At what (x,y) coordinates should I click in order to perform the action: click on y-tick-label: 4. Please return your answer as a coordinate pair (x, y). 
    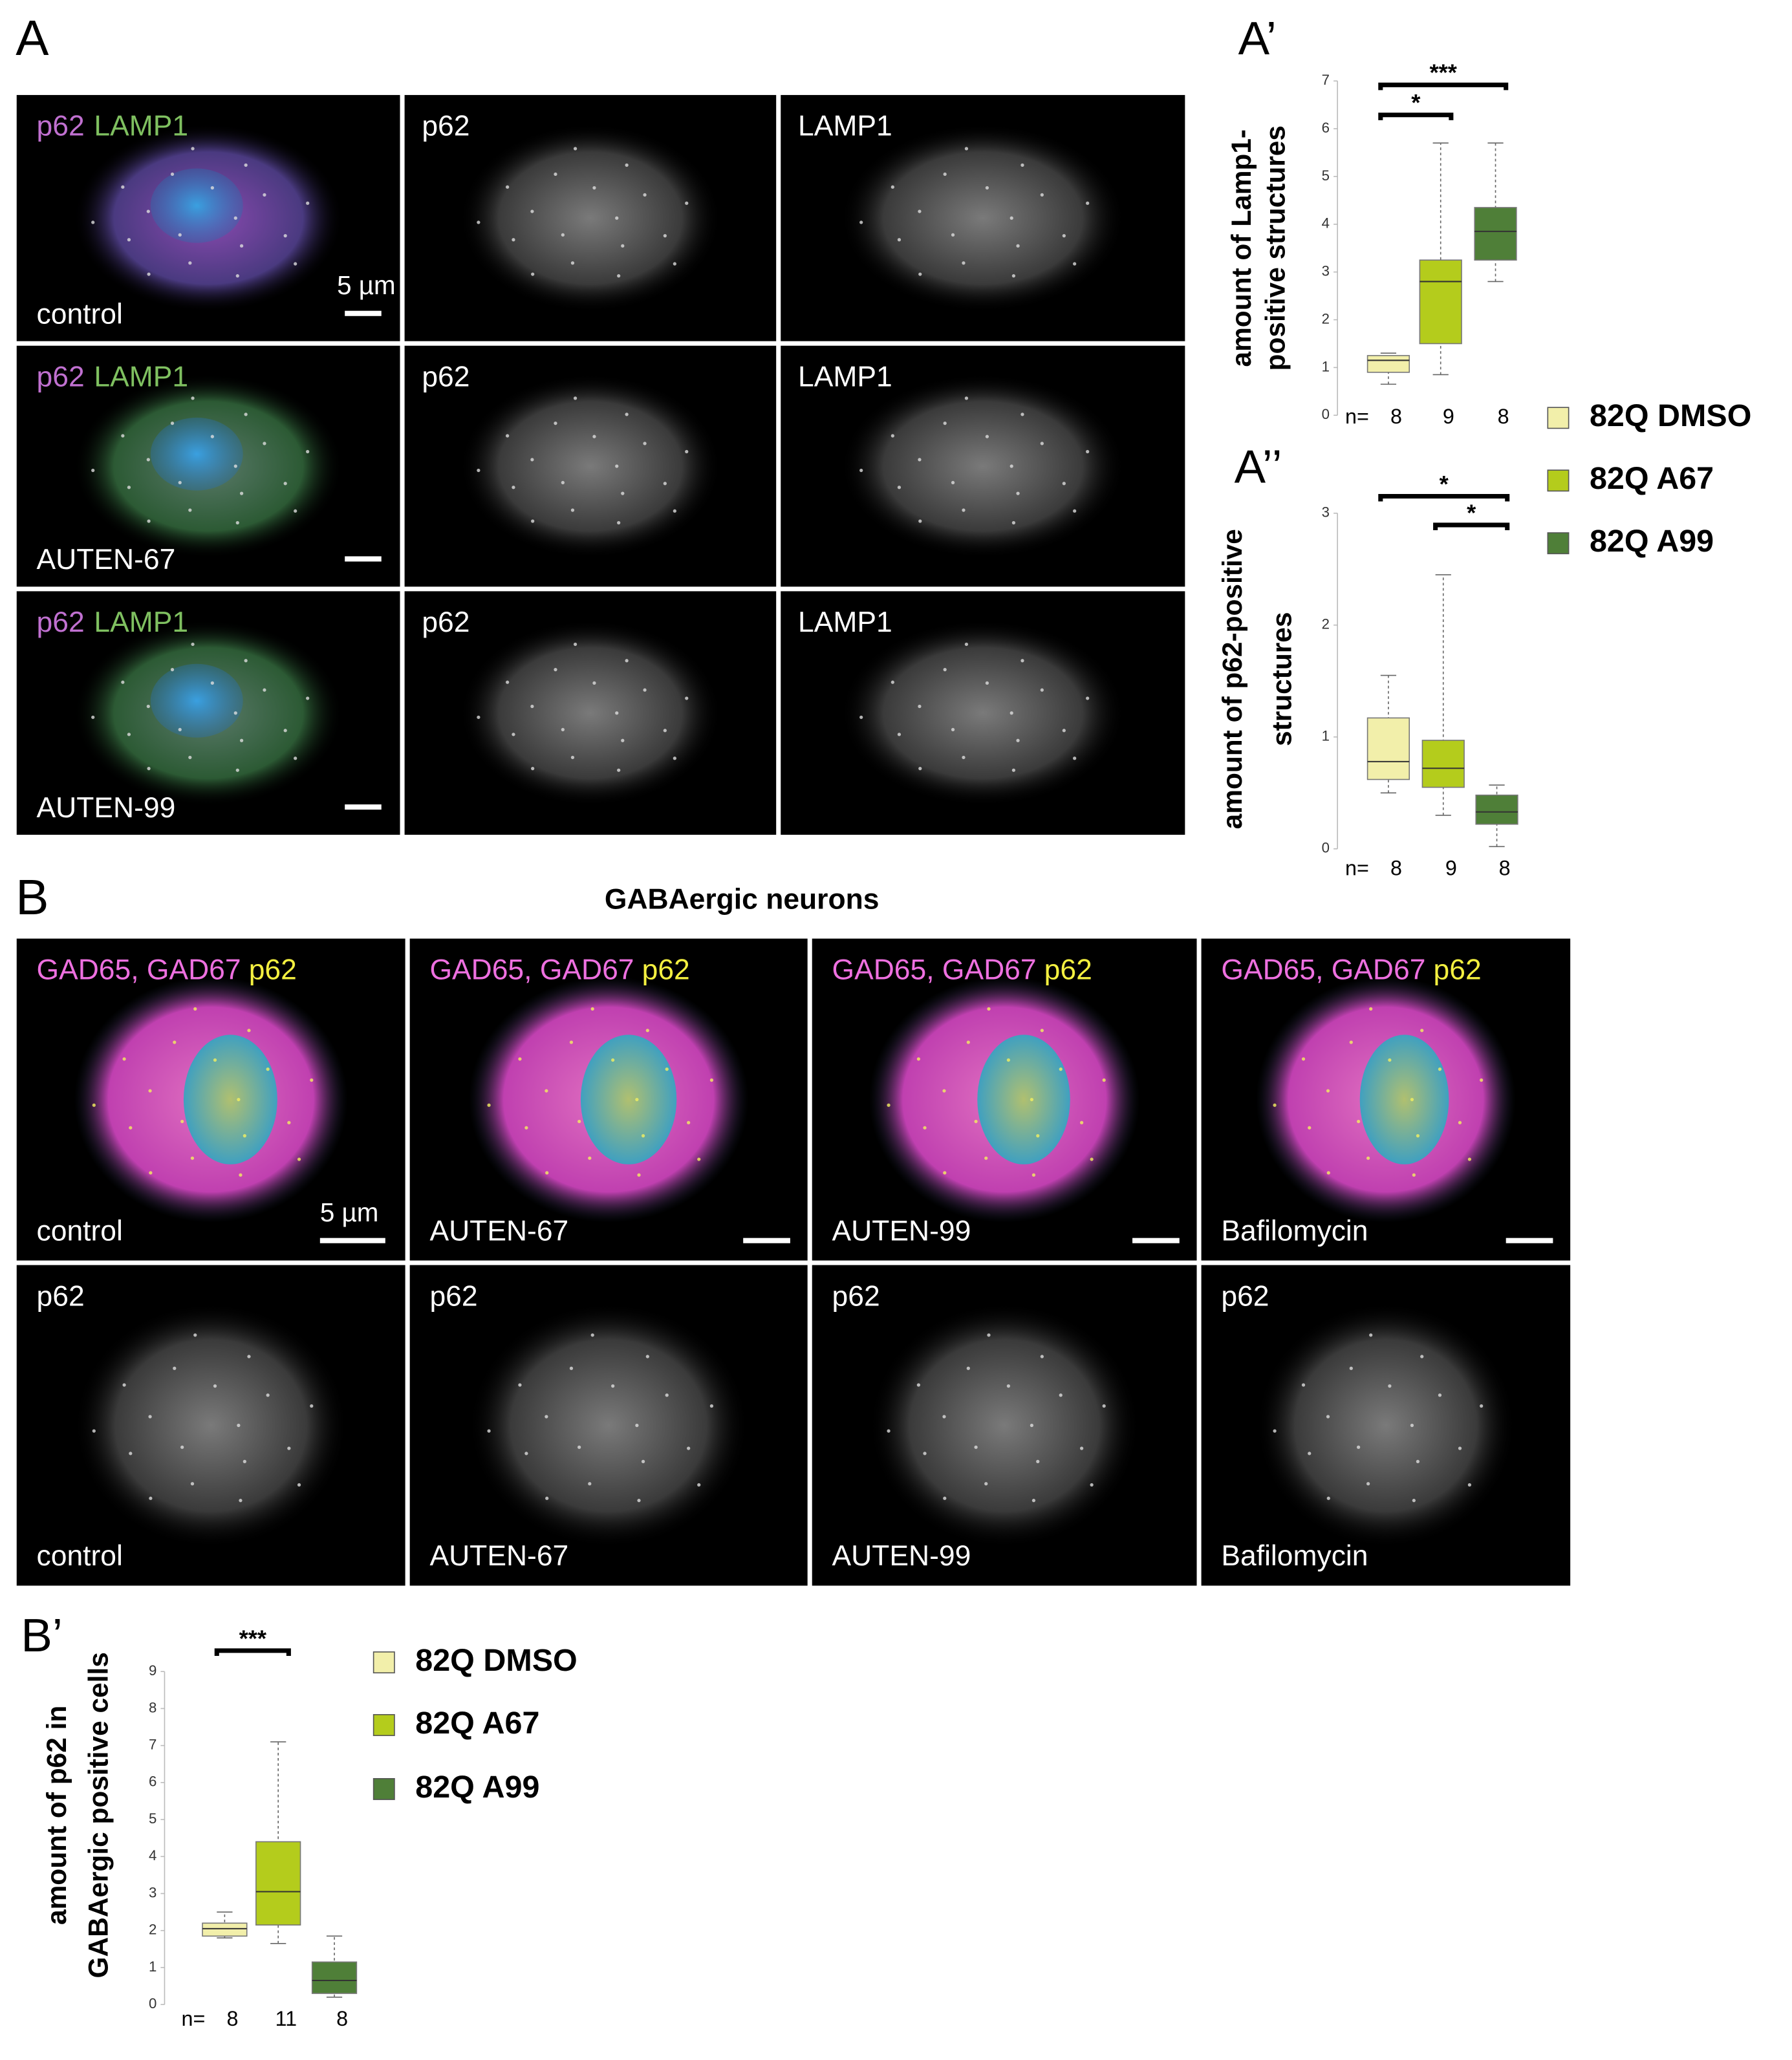
    Looking at the image, I should click on (153, 1855).